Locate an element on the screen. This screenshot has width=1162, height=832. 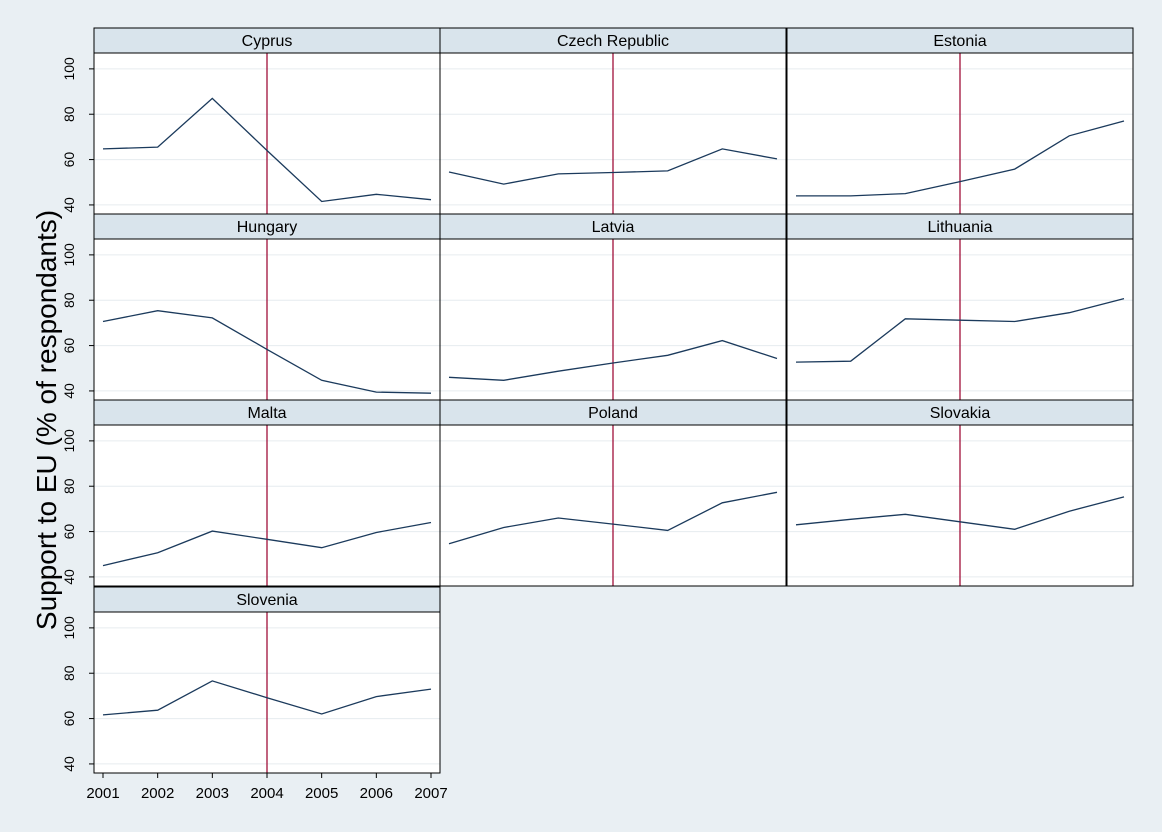
panel-title: Estonia is located at coordinates (959, 41).